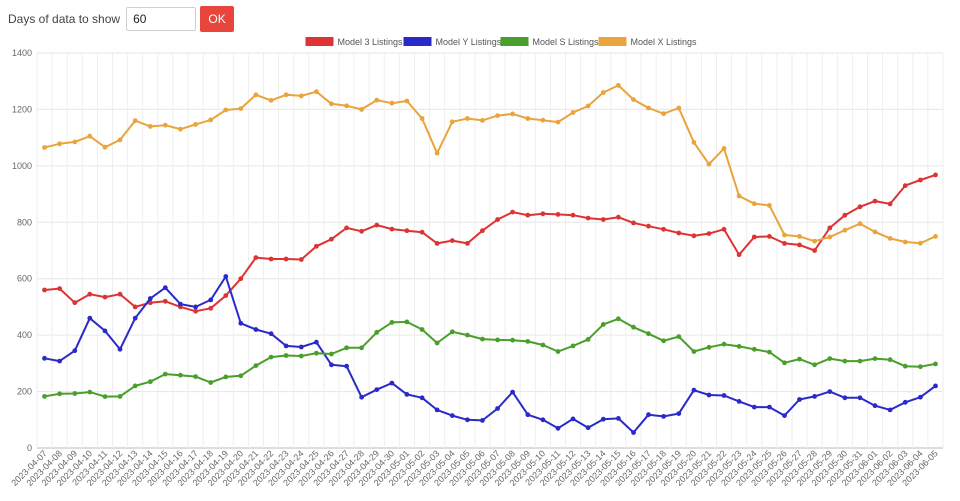 Image resolution: width=960 pixels, height=501 pixels. I want to click on days-input, so click(161, 19).